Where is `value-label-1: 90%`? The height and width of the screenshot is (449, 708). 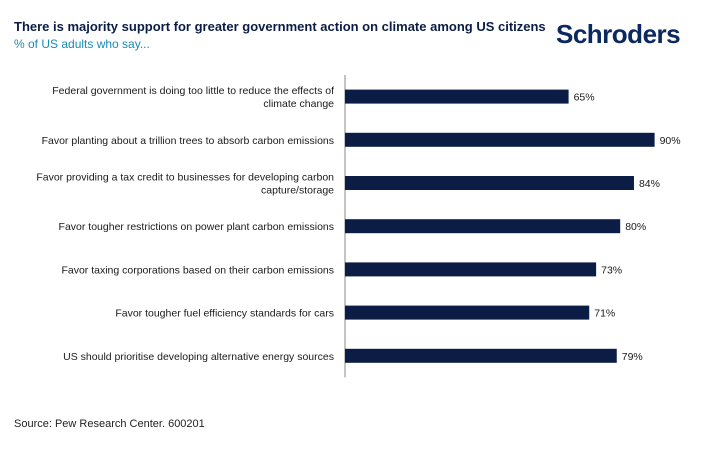
value-label-1: 90% is located at coordinates (670, 141).